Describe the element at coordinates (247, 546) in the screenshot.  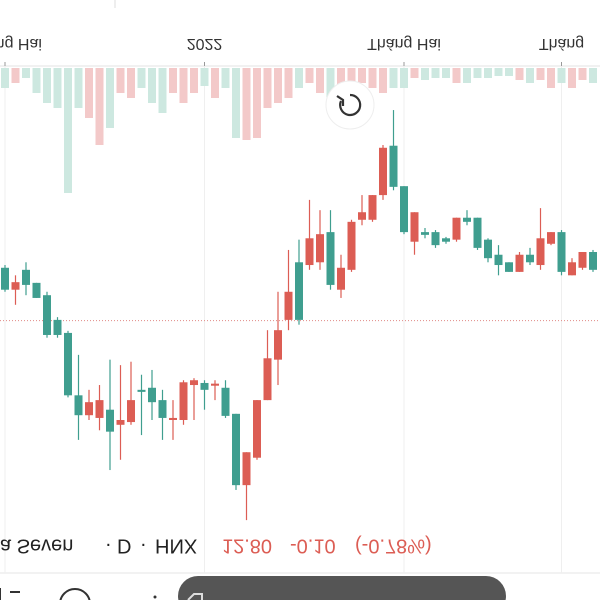
I see `legend-last: 12.80` at that location.